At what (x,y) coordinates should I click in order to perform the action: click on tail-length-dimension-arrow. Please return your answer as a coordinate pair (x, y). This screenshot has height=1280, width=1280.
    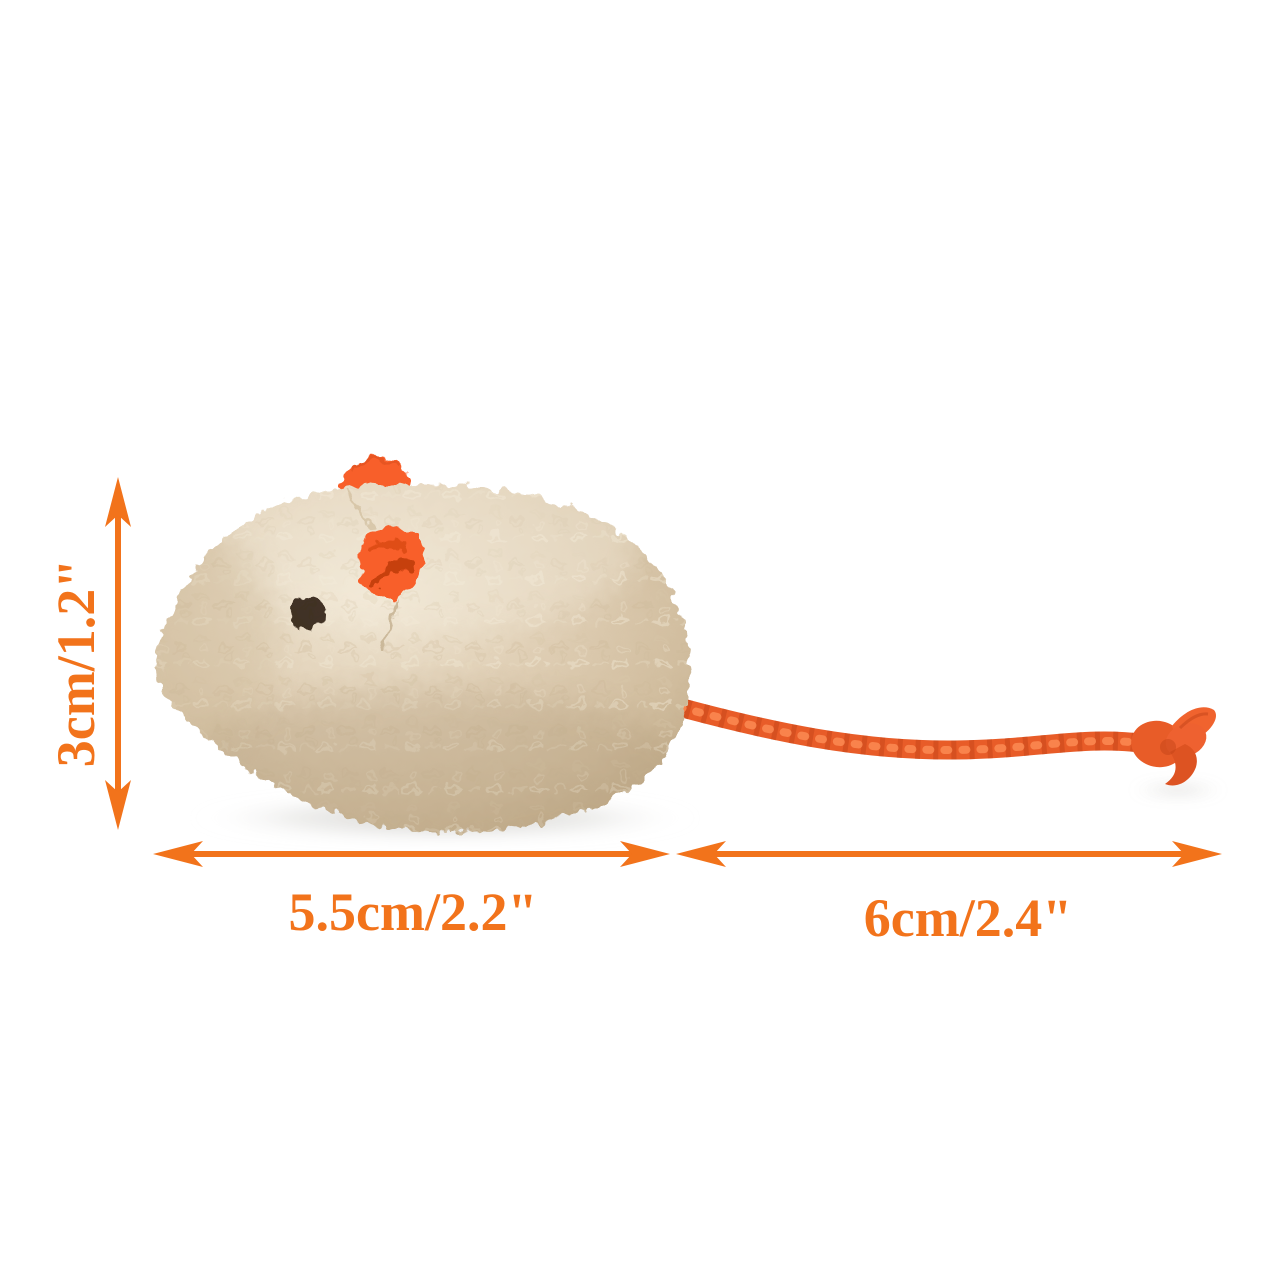
    Looking at the image, I should click on (949, 854).